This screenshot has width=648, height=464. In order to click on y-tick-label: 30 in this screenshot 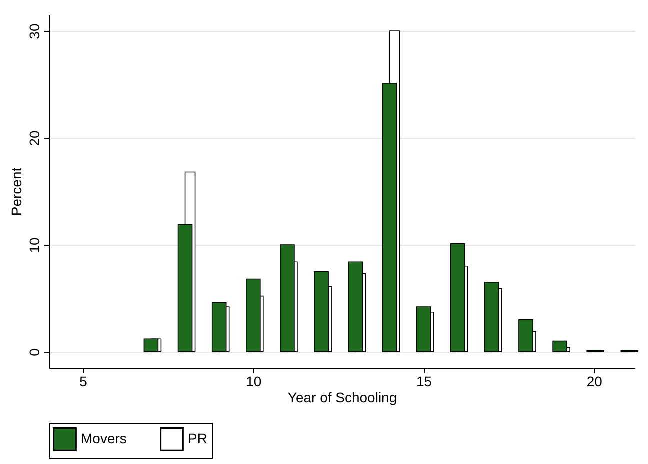, I will do `click(34, 32)`.